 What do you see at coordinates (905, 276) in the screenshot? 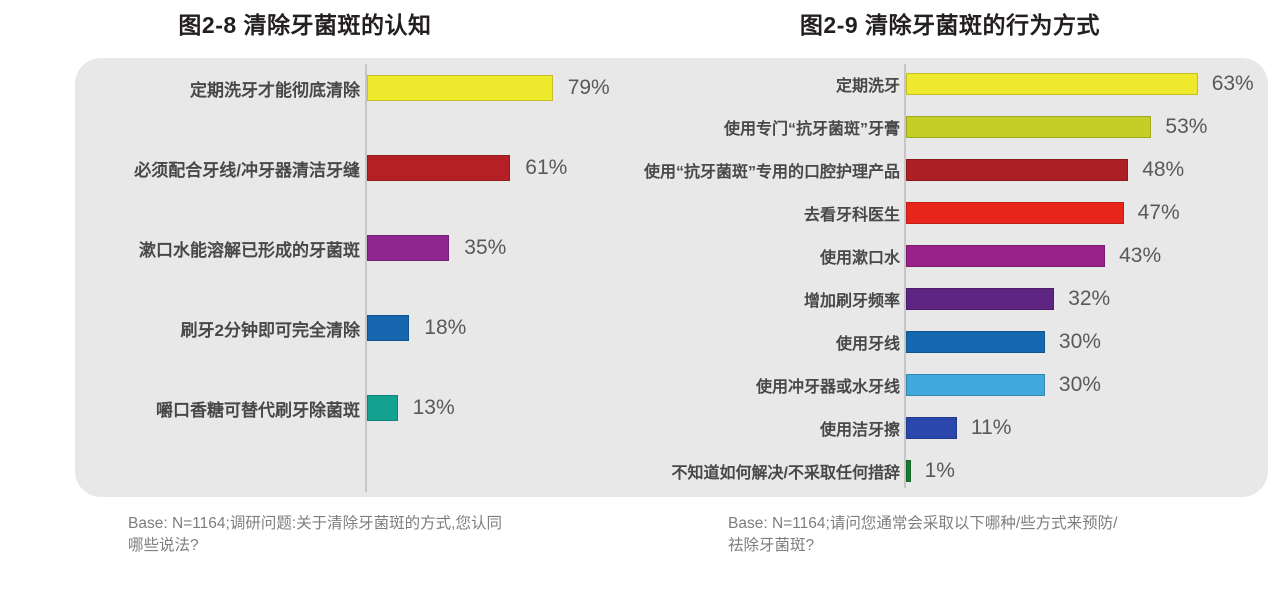
I see `right-chart-axis-line` at bounding box center [905, 276].